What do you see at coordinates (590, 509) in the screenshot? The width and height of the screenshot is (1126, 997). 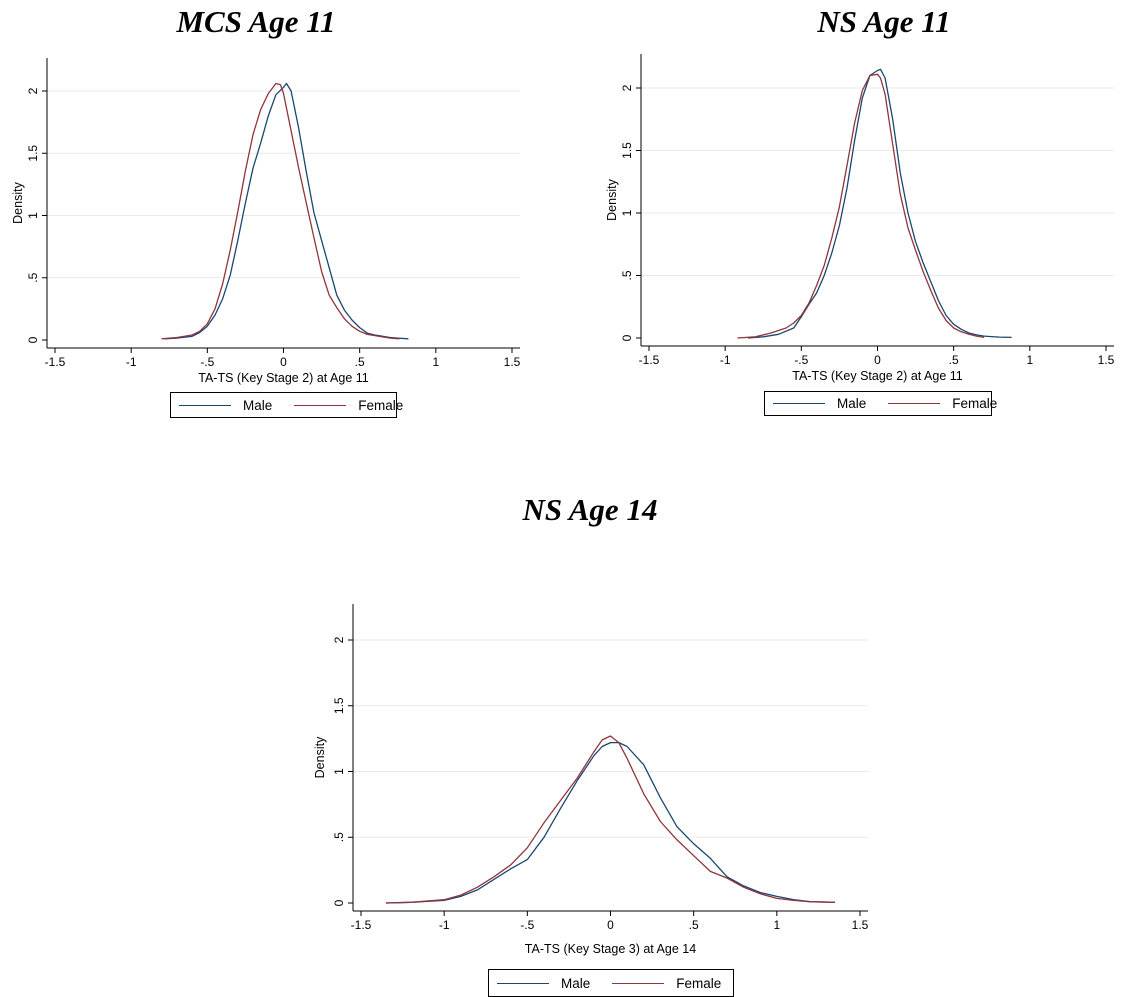 I see `chart-title: NS Age 14` at bounding box center [590, 509].